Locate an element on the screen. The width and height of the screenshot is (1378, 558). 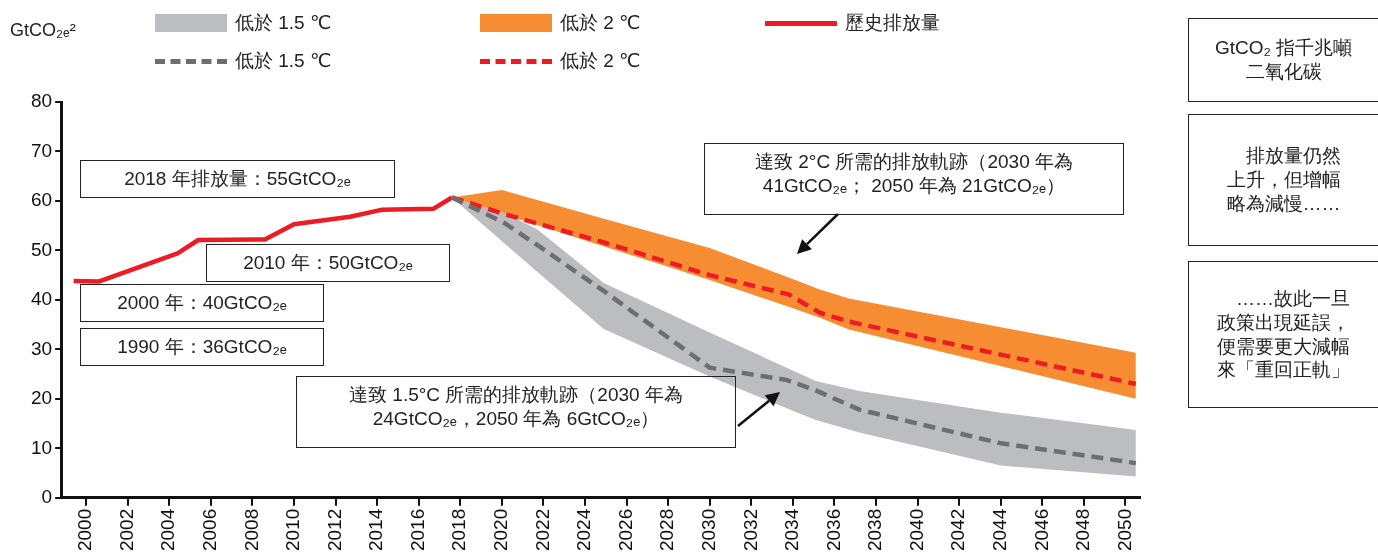
text: GtCO₂ 指千兆噸二氧化碳 is located at coordinates (1283, 60).